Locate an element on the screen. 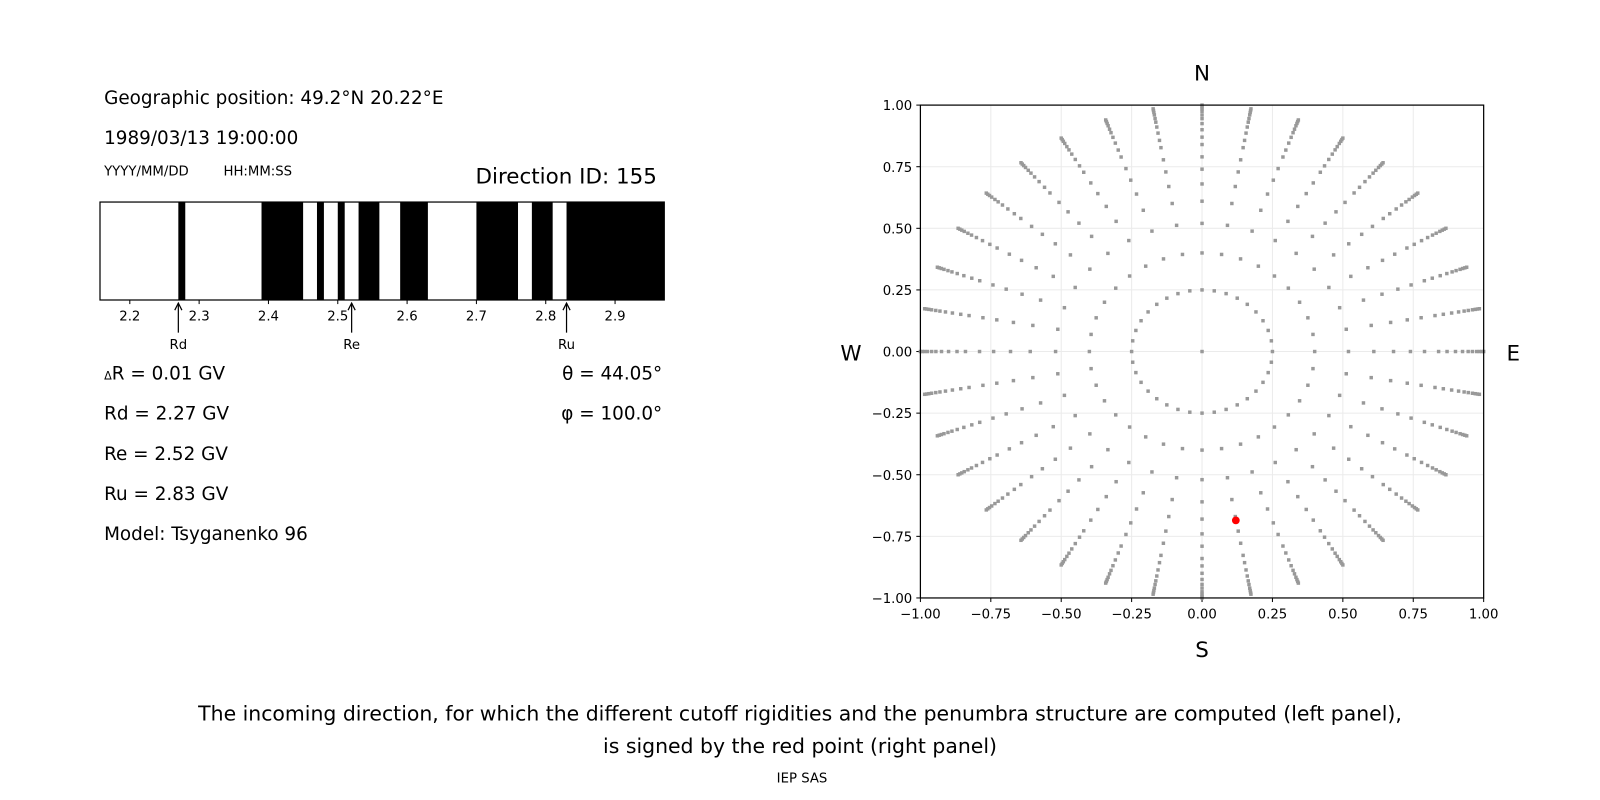 The height and width of the screenshot is (800, 1600). x-tick-label: −1.00 is located at coordinates (920, 614).